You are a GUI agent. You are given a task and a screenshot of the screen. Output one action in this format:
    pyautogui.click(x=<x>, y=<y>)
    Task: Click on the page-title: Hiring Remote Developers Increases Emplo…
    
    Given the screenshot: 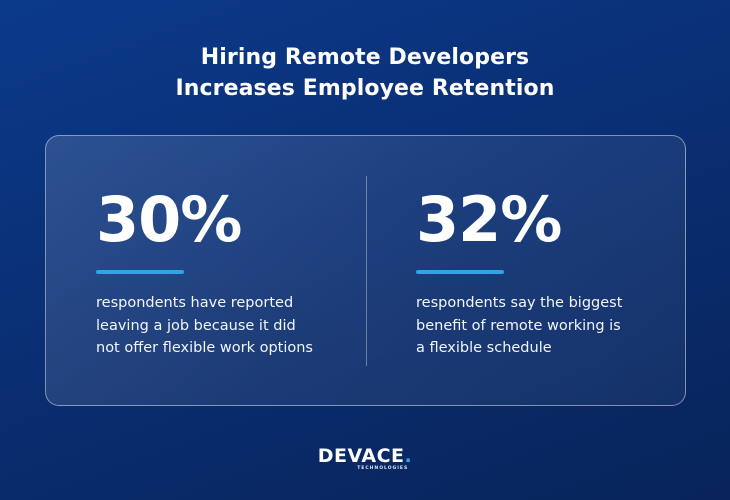 What is the action you would take?
    pyautogui.click(x=365, y=73)
    